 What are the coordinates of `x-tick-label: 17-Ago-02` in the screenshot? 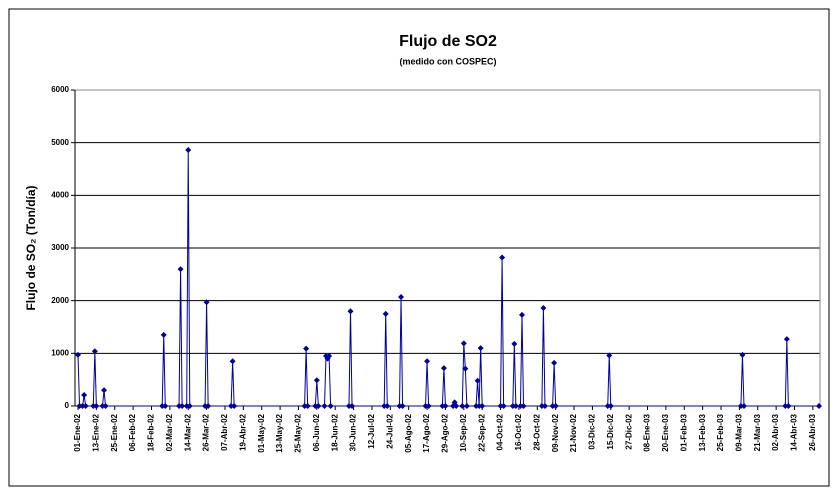 It's located at (426, 432).